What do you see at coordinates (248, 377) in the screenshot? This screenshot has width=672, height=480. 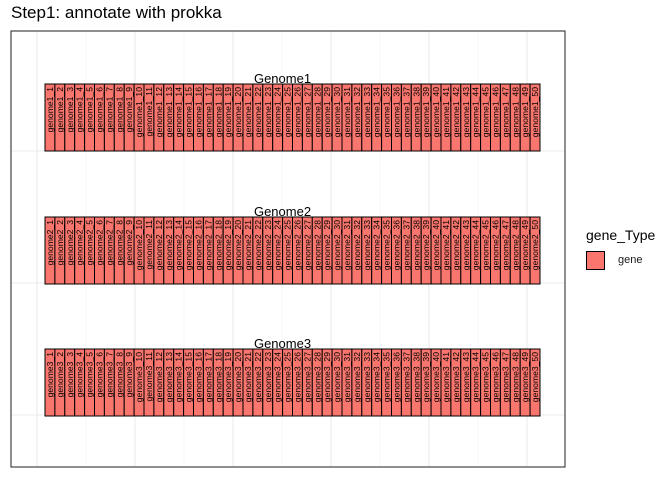 I see `gene-label: genome3_21` at bounding box center [248, 377].